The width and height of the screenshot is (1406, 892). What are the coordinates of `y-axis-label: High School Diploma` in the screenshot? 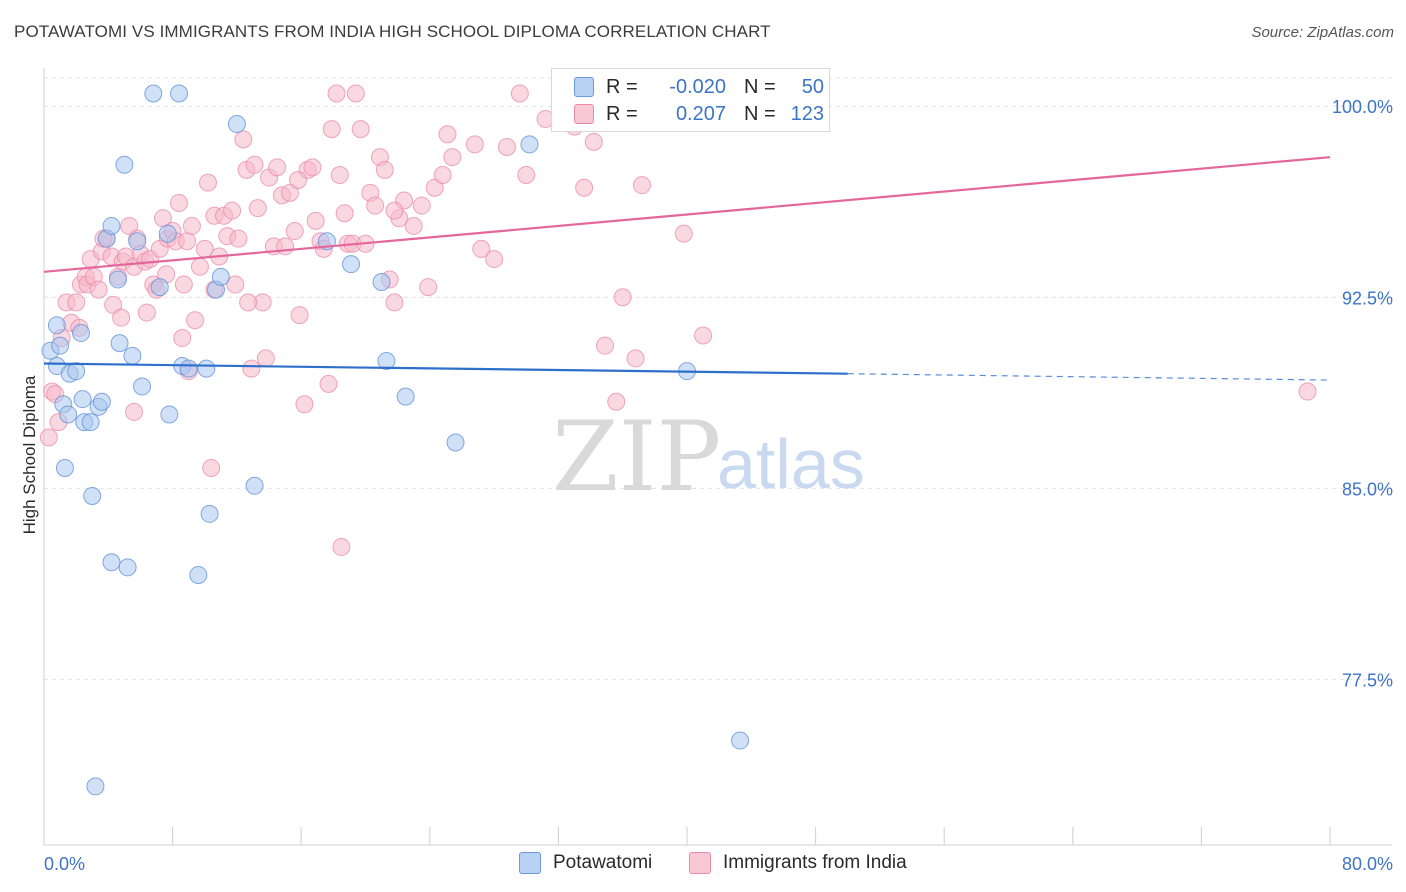 It's located at (29, 454).